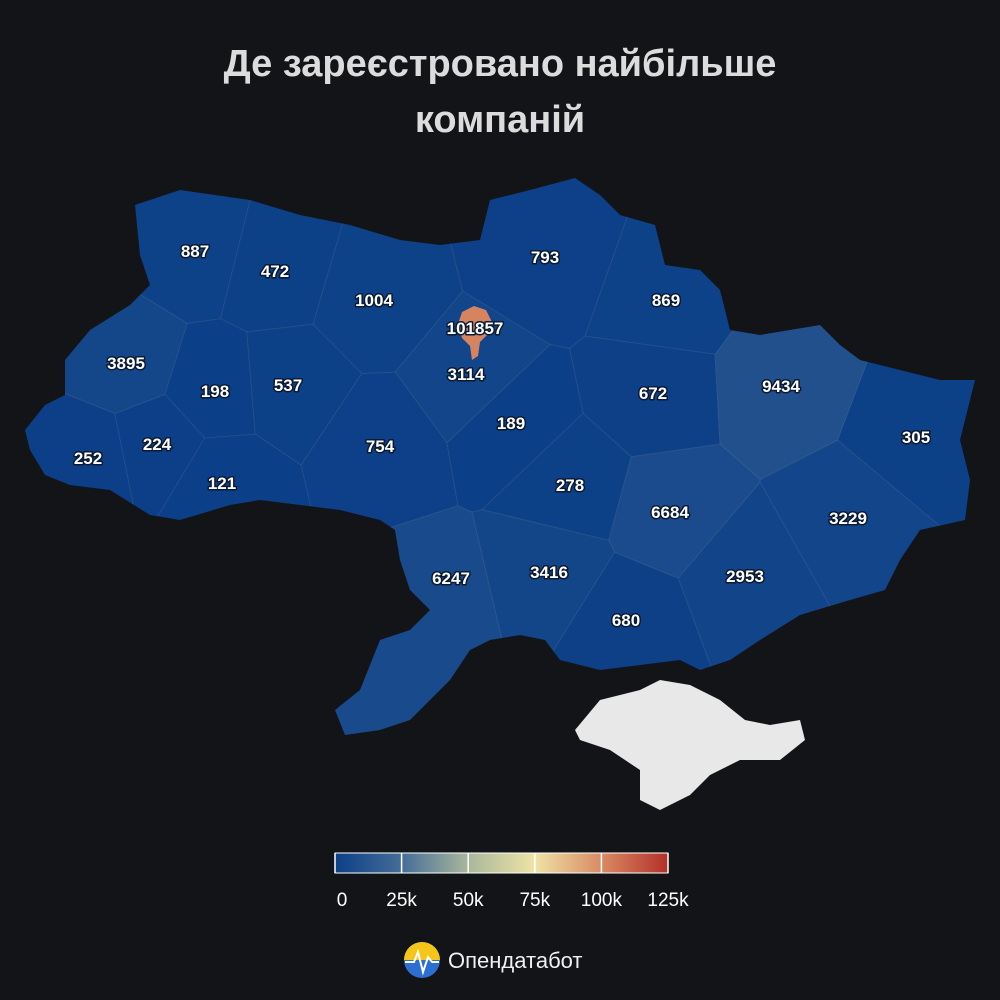 The image size is (1000, 1000). I want to click on logo-pulse, so click(422, 962).